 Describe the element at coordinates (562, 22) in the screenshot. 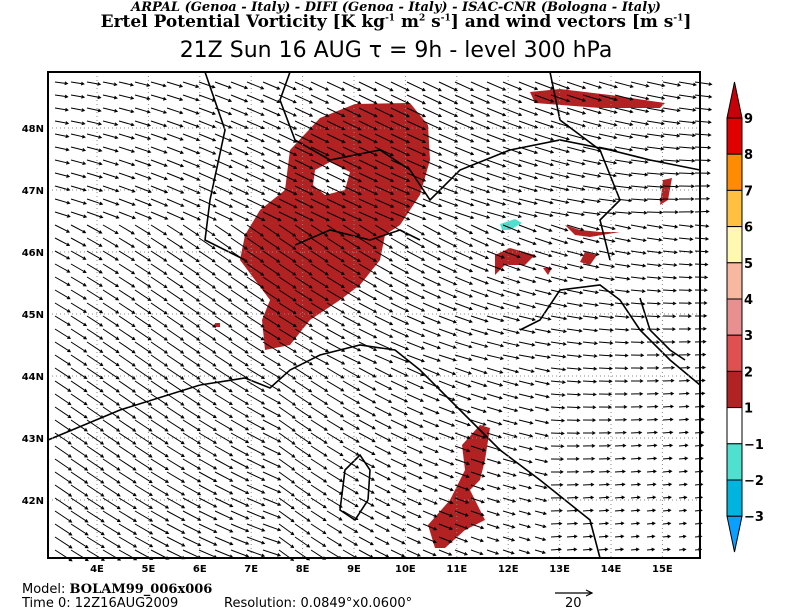

I see `title-part: ] and wind vectors [m s` at that location.